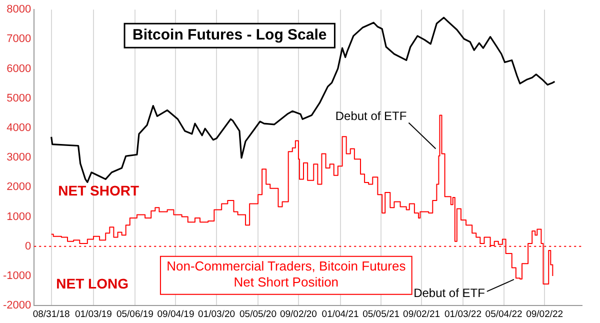  What do you see at coordinates (28, 246) in the screenshot?
I see `y-tick-label: 0` at bounding box center [28, 246].